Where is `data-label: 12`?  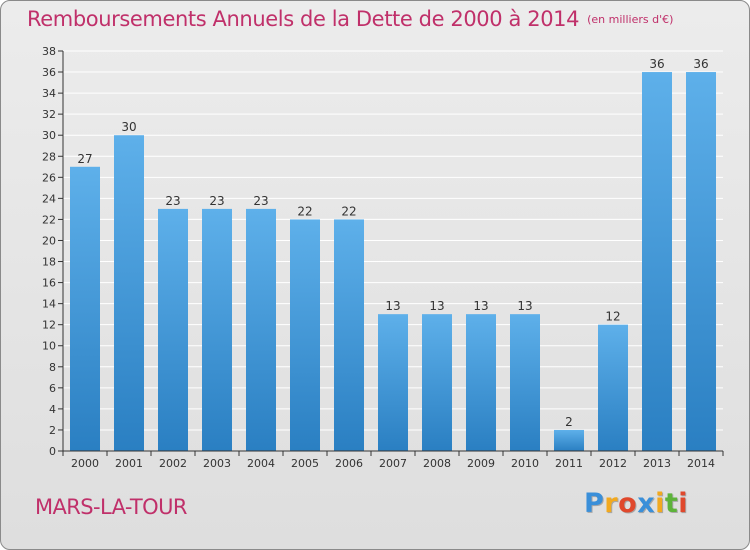 data-label: 12 is located at coordinates (612, 317).